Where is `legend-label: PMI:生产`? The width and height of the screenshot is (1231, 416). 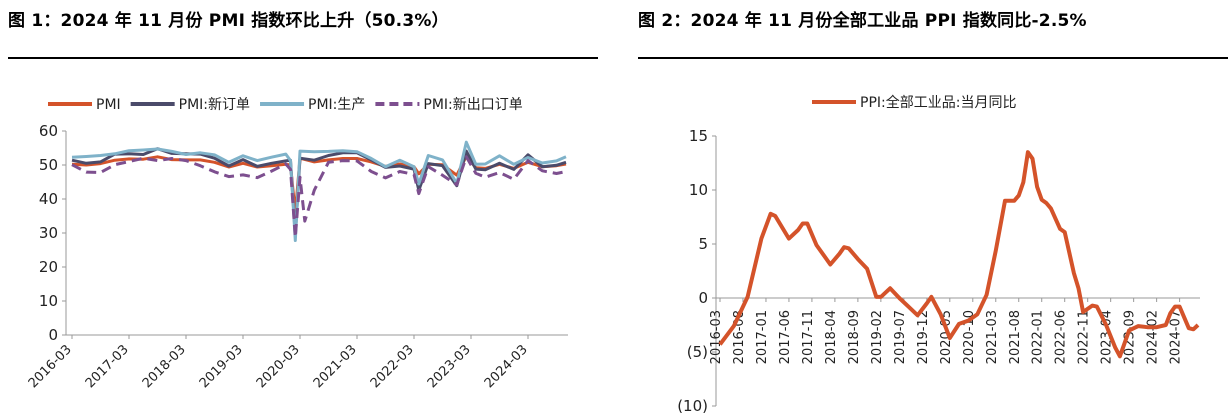 legend-label: PMI:生产 is located at coordinates (336, 105).